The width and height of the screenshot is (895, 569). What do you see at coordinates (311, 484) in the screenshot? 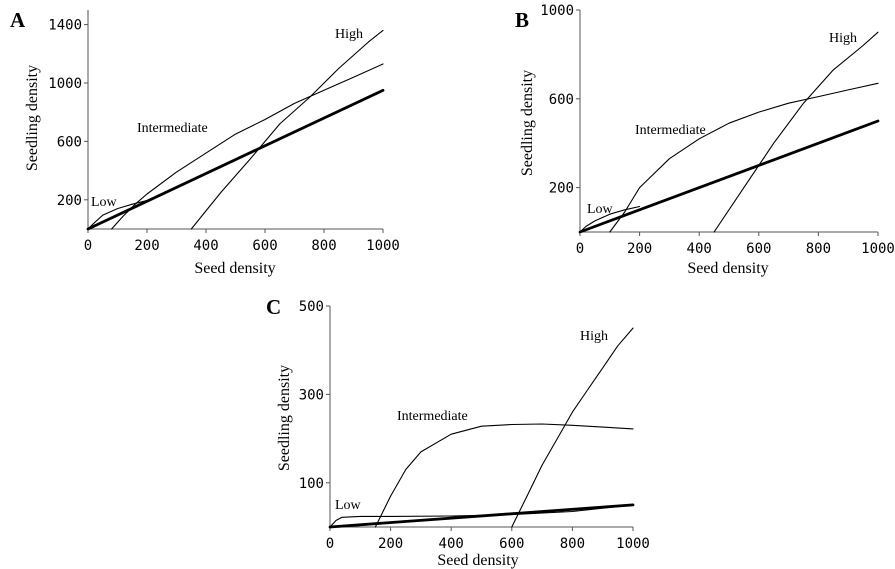
I see `y-tick-label: 100` at bounding box center [311, 484].